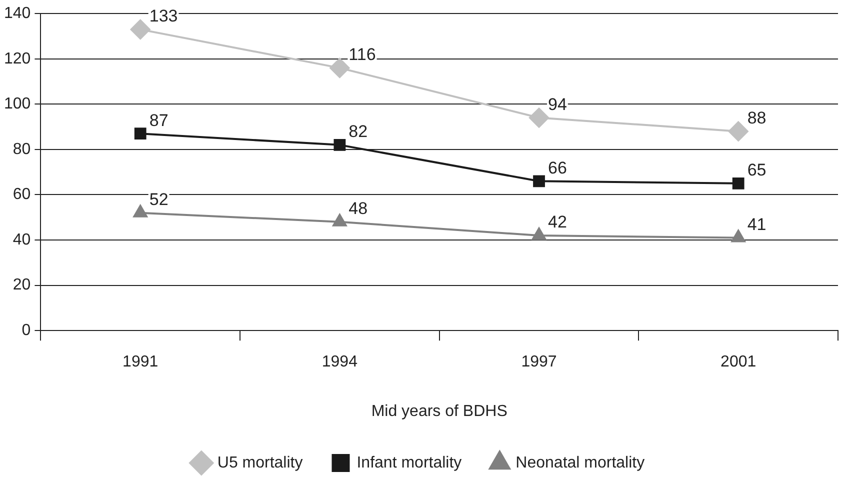 The image size is (853, 481). What do you see at coordinates (21, 285) in the screenshot?
I see `y-tick-label: 20` at bounding box center [21, 285].